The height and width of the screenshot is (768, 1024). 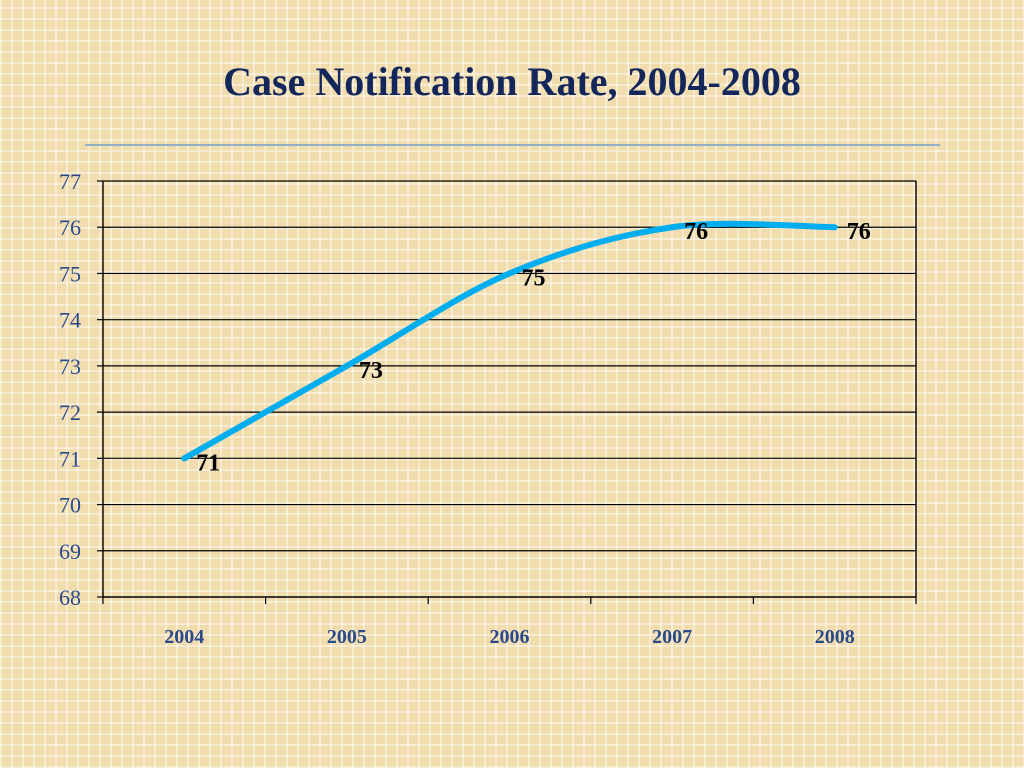 I want to click on y-tick-label: 69, so click(x=70, y=551).